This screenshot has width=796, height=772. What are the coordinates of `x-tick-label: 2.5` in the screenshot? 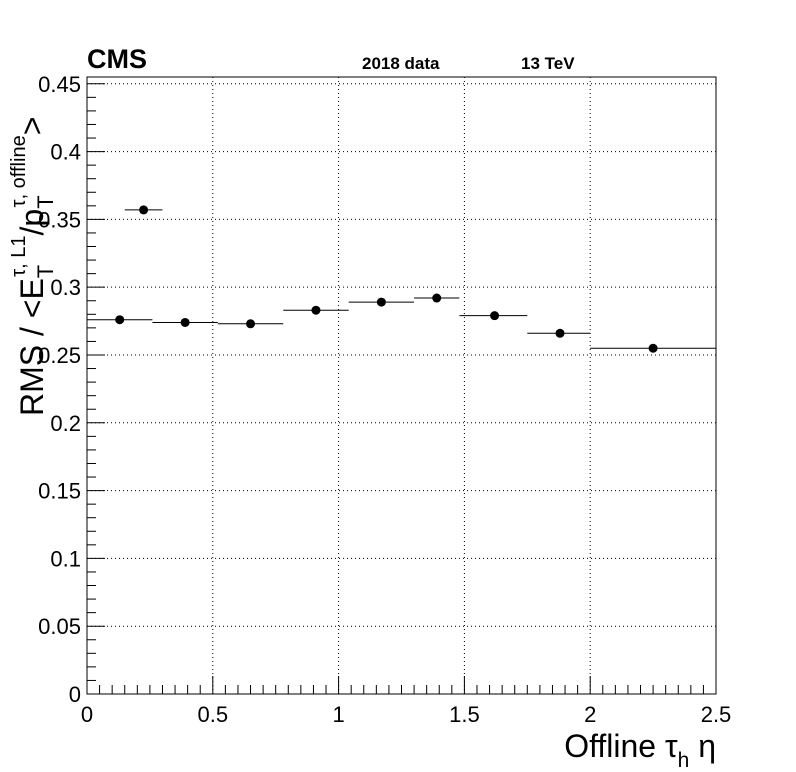 It's located at (716, 714).